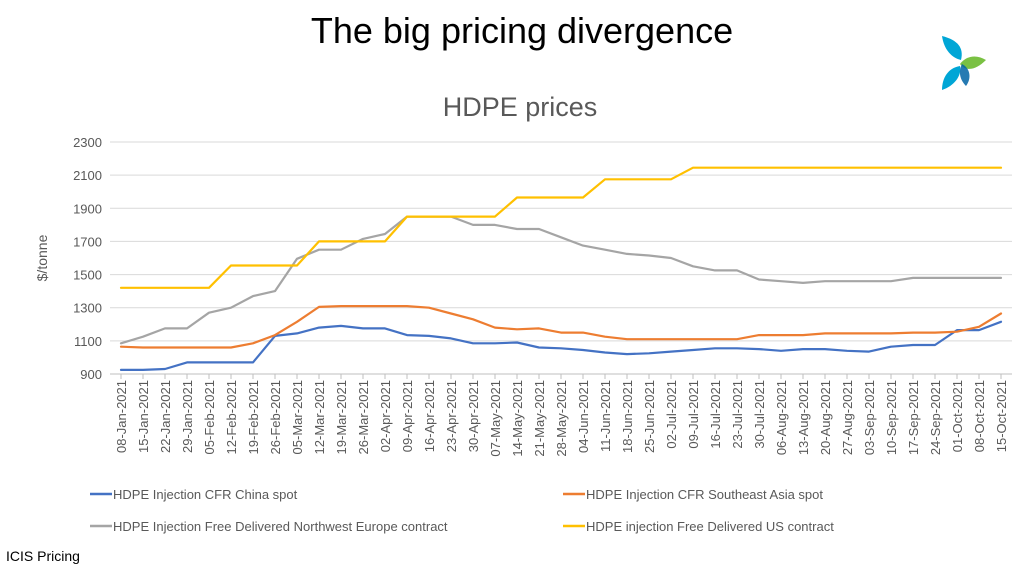  I want to click on y-tick-label: 1700, so click(87, 241).